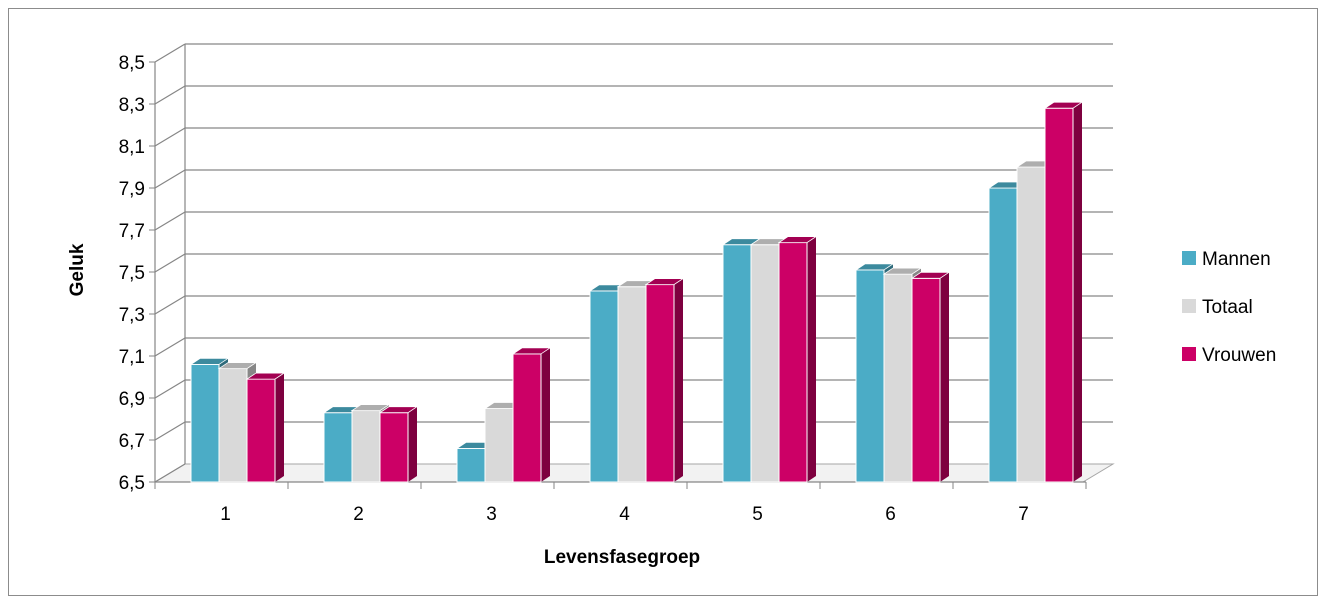  Describe the element at coordinates (1239, 355) in the screenshot. I see `legend-label: Vrouwen` at that location.